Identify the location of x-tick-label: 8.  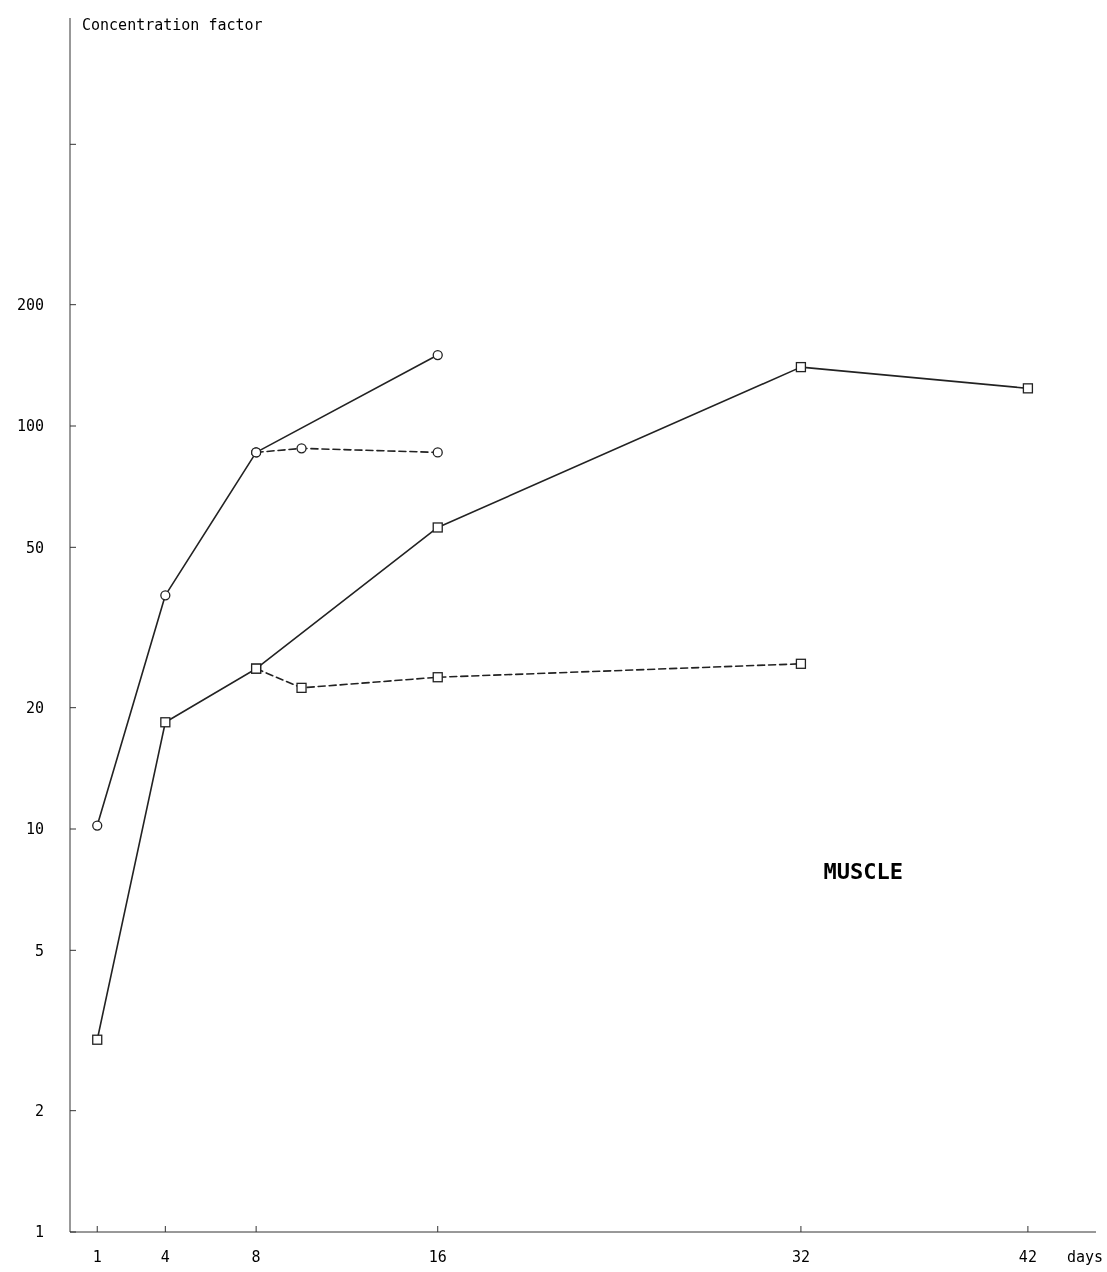
(256, 1257).